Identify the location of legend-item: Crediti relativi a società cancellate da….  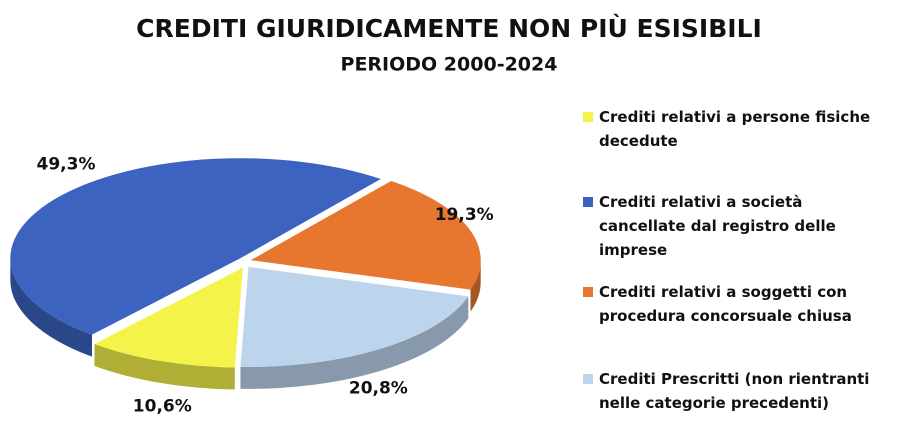
(733, 226).